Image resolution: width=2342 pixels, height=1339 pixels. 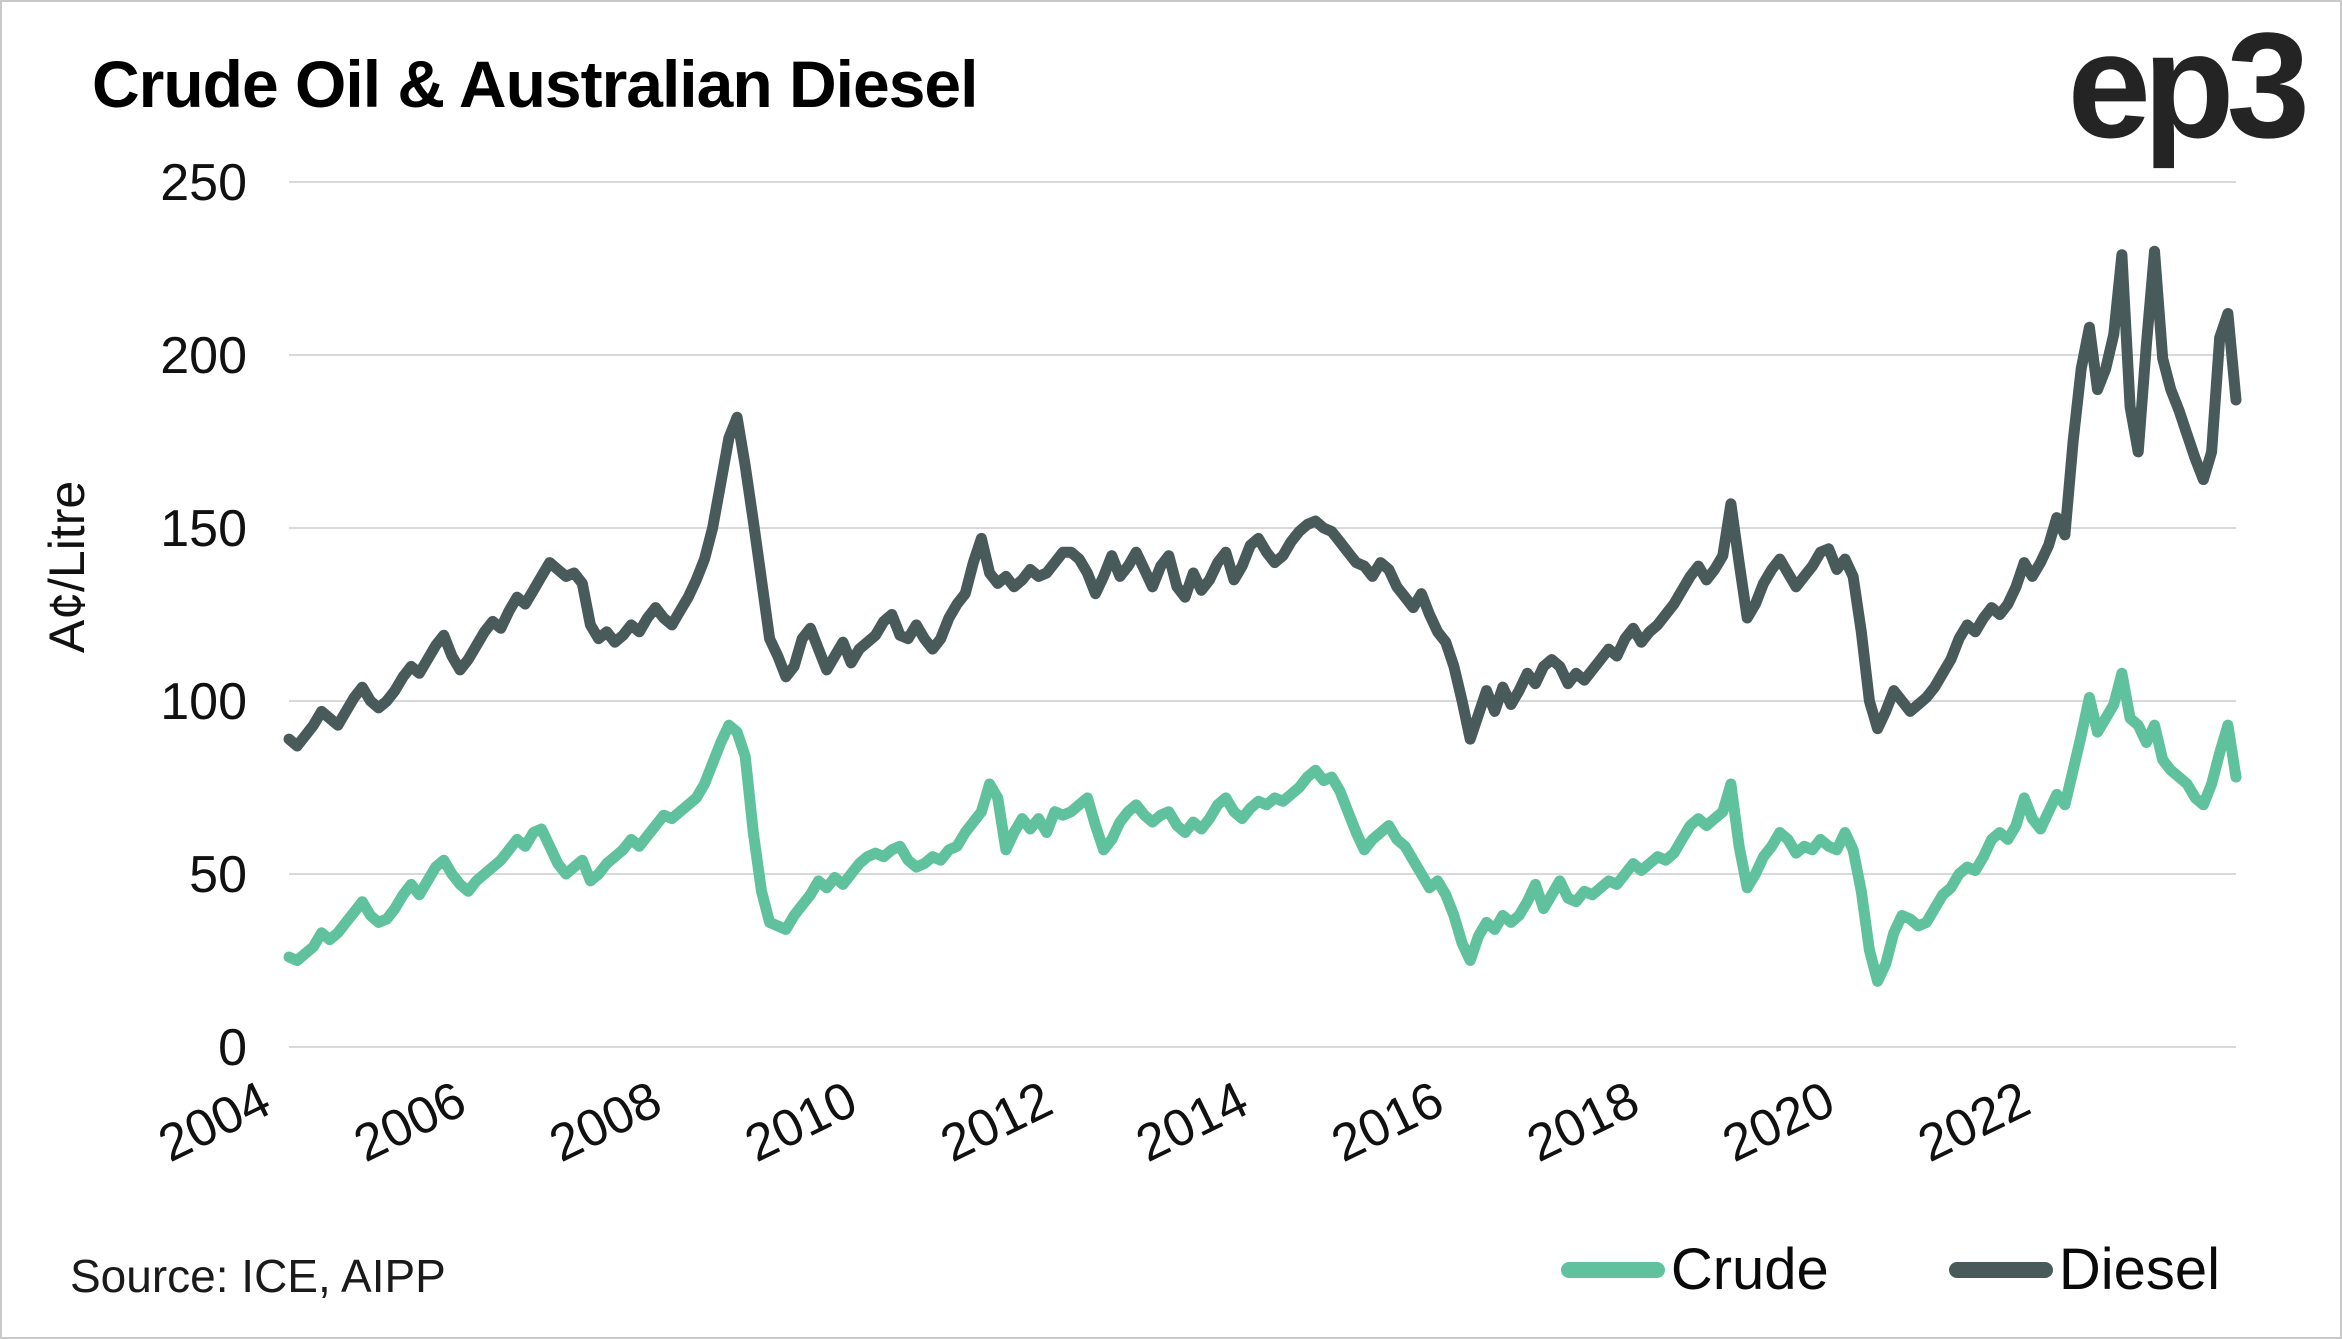 What do you see at coordinates (218, 875) in the screenshot?
I see `y-tick-label: 50` at bounding box center [218, 875].